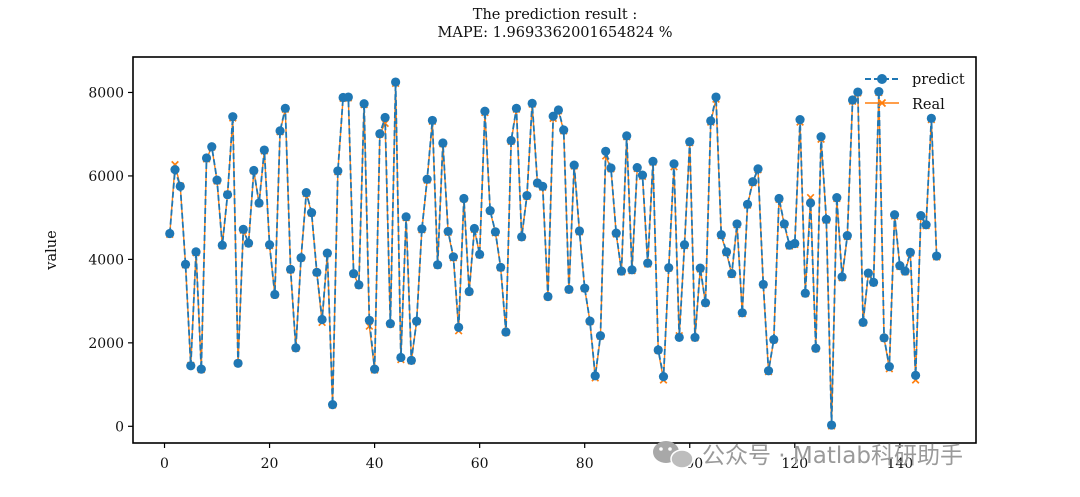 The height and width of the screenshot is (497, 1080). I want to click on y-tick-label: 8000, so click(106, 93).